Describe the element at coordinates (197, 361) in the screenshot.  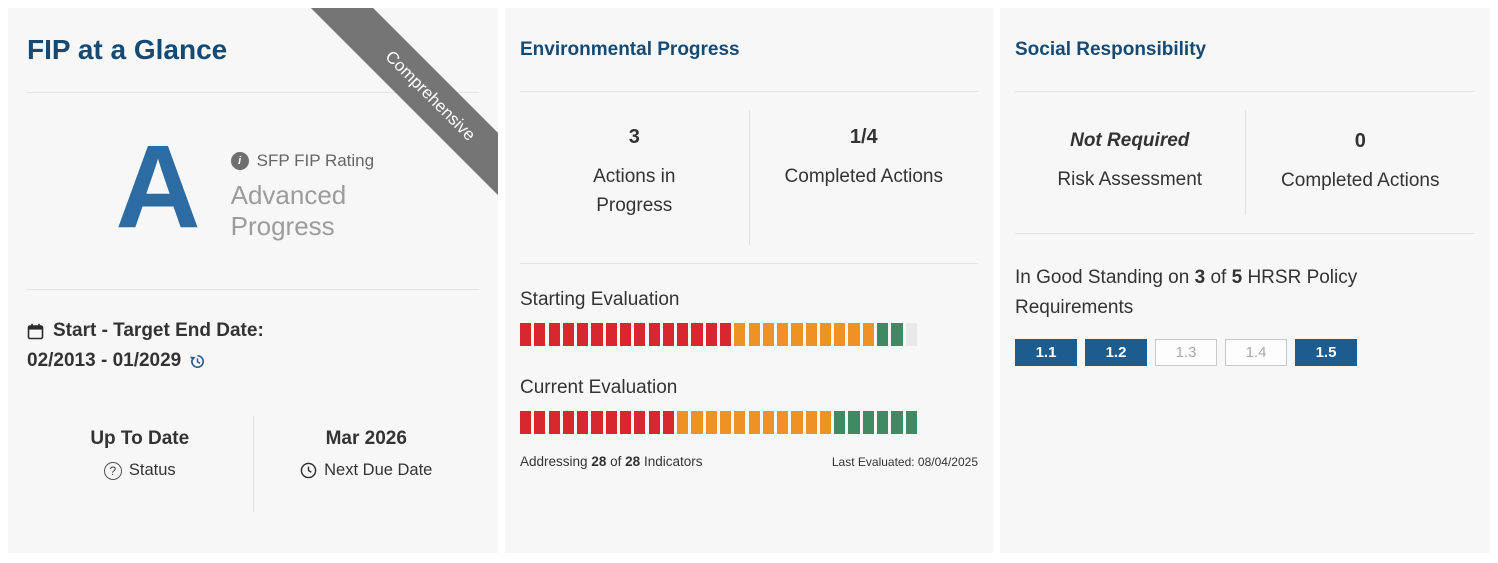
I see `history-icon` at that location.